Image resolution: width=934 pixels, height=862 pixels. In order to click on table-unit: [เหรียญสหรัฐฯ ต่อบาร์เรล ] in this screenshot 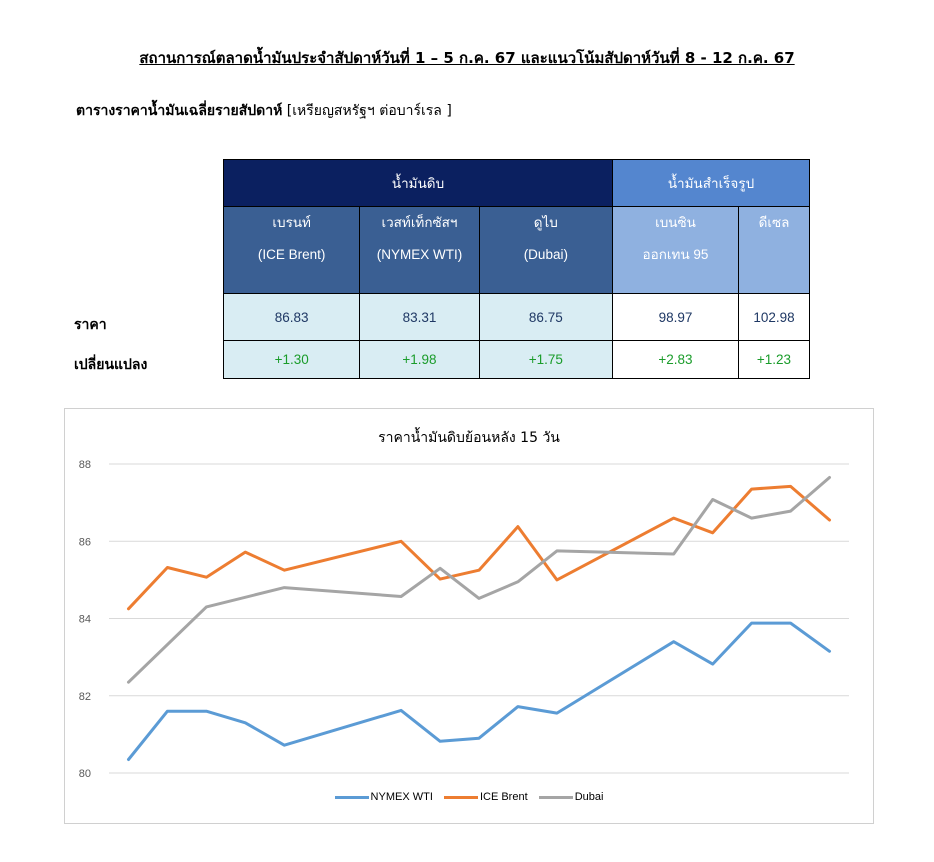, I will do `click(369, 111)`.